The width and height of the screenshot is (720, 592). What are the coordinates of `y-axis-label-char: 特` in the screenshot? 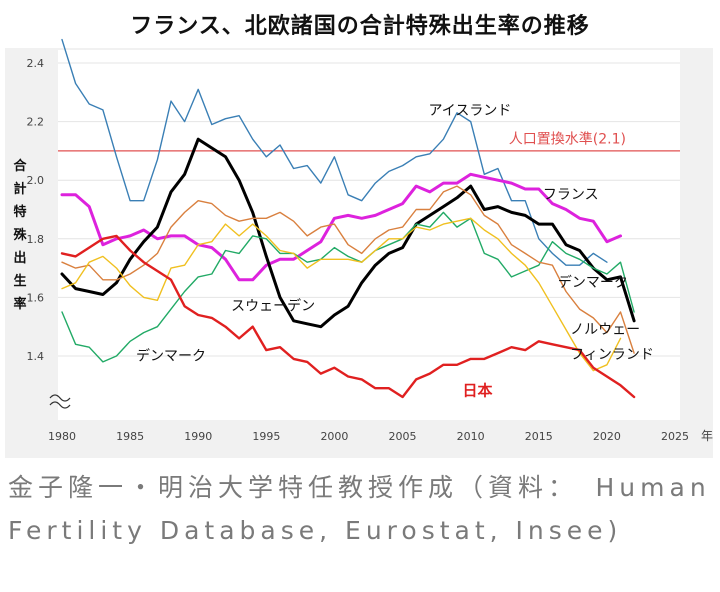 It's located at (19, 212).